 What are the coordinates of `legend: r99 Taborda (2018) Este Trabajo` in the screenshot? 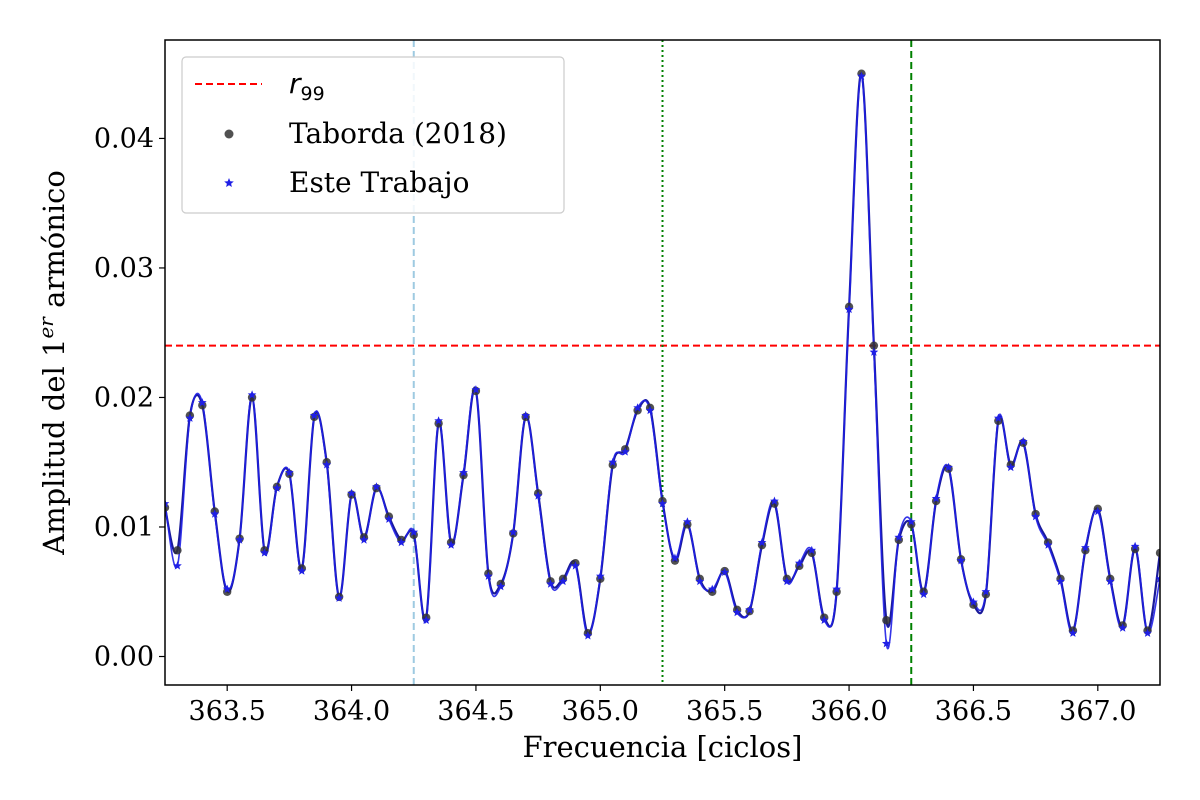 It's located at (373, 135).